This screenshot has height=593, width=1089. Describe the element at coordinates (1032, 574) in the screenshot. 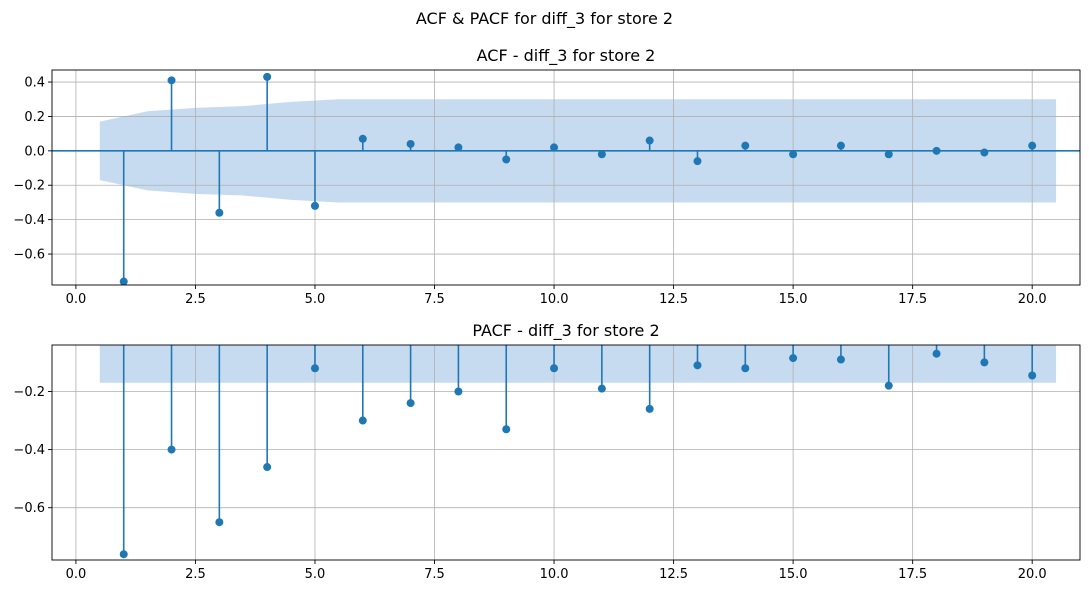

I see `pacf-xtick-label-8: 20.0` at that location.